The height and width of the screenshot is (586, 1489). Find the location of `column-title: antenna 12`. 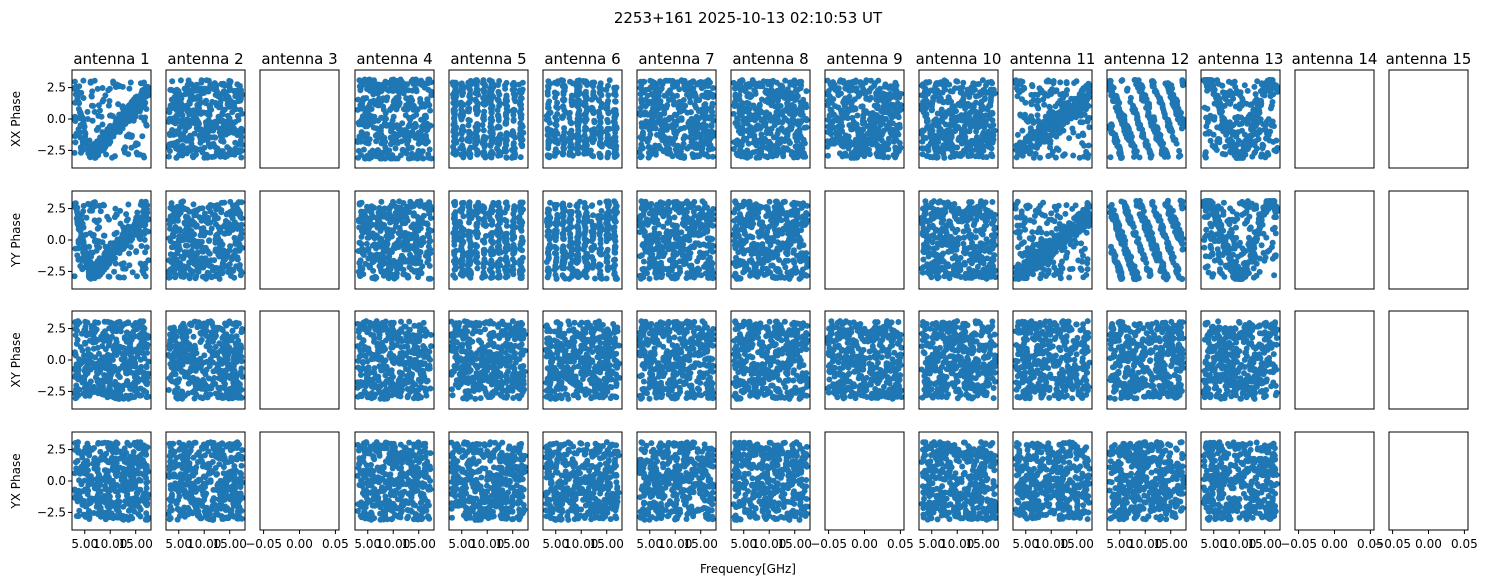

column-title: antenna 12 is located at coordinates (1147, 59).